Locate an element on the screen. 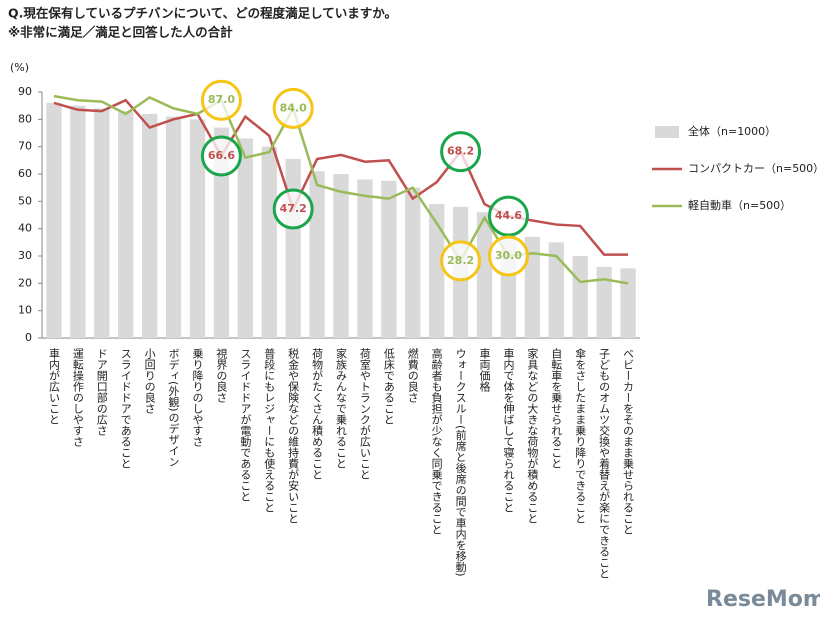  x-tick-label: 高齢者も負担が少なく同乗できること is located at coordinates (436, 441).